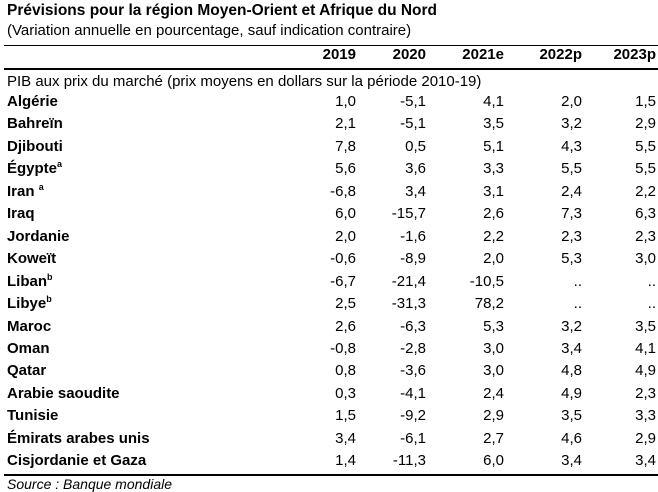 Image resolution: width=658 pixels, height=492 pixels. I want to click on cell-2022p: 4,6, so click(571, 438).